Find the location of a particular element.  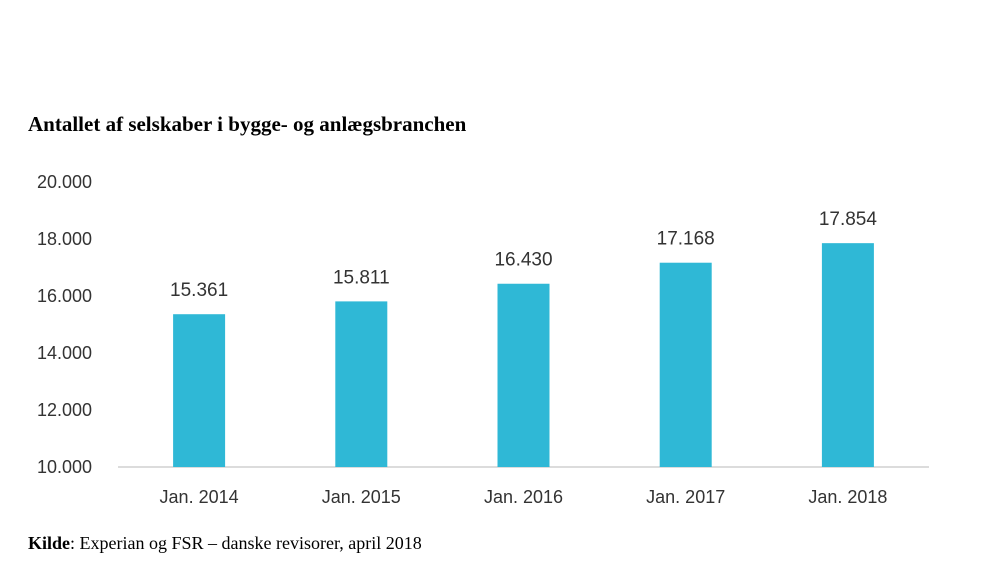

x-category-label: Jan. 2017 is located at coordinates (685, 497).